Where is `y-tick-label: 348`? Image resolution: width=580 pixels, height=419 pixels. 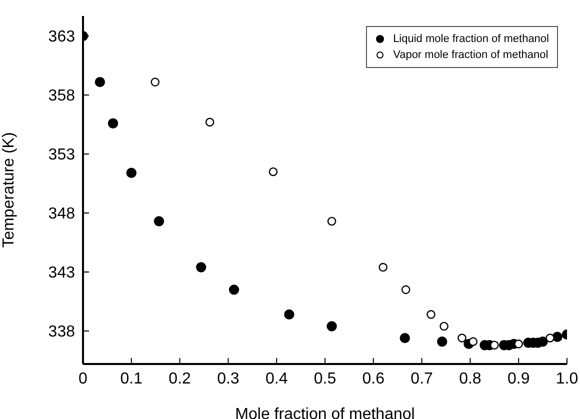
y-tick-label: 348 is located at coordinates (62, 214).